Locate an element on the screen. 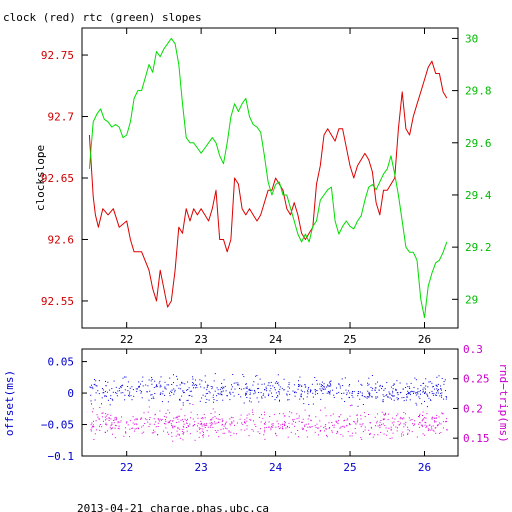 Image resolution: width=512 pixels, height=512 pixels. bottom-x-tick-label: 23 is located at coordinates (201, 467).